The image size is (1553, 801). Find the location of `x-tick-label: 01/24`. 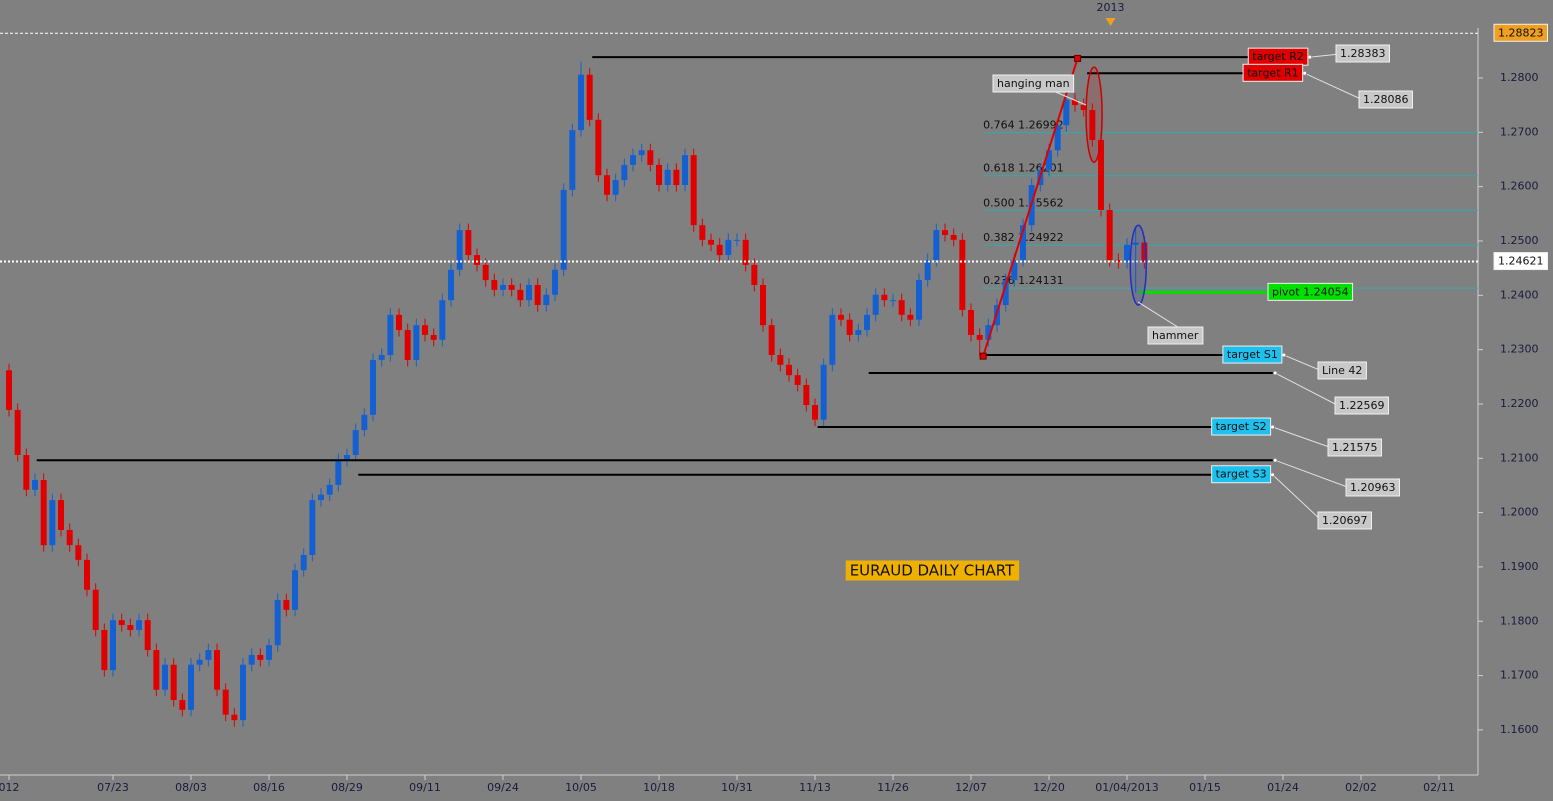

x-tick-label: 01/24 is located at coordinates (1283, 787).